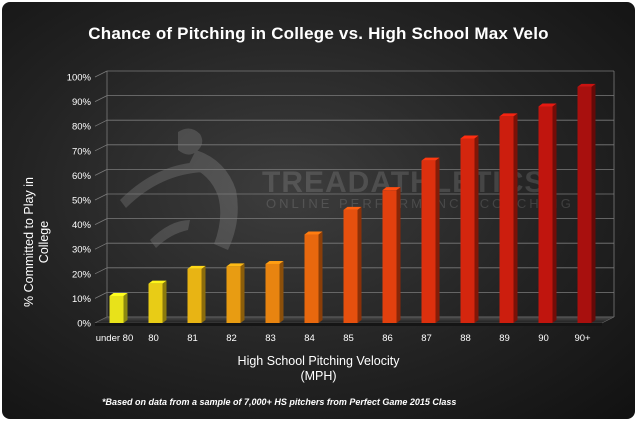  What do you see at coordinates (504, 338) in the screenshot?
I see `x-tick-label: 89` at bounding box center [504, 338].